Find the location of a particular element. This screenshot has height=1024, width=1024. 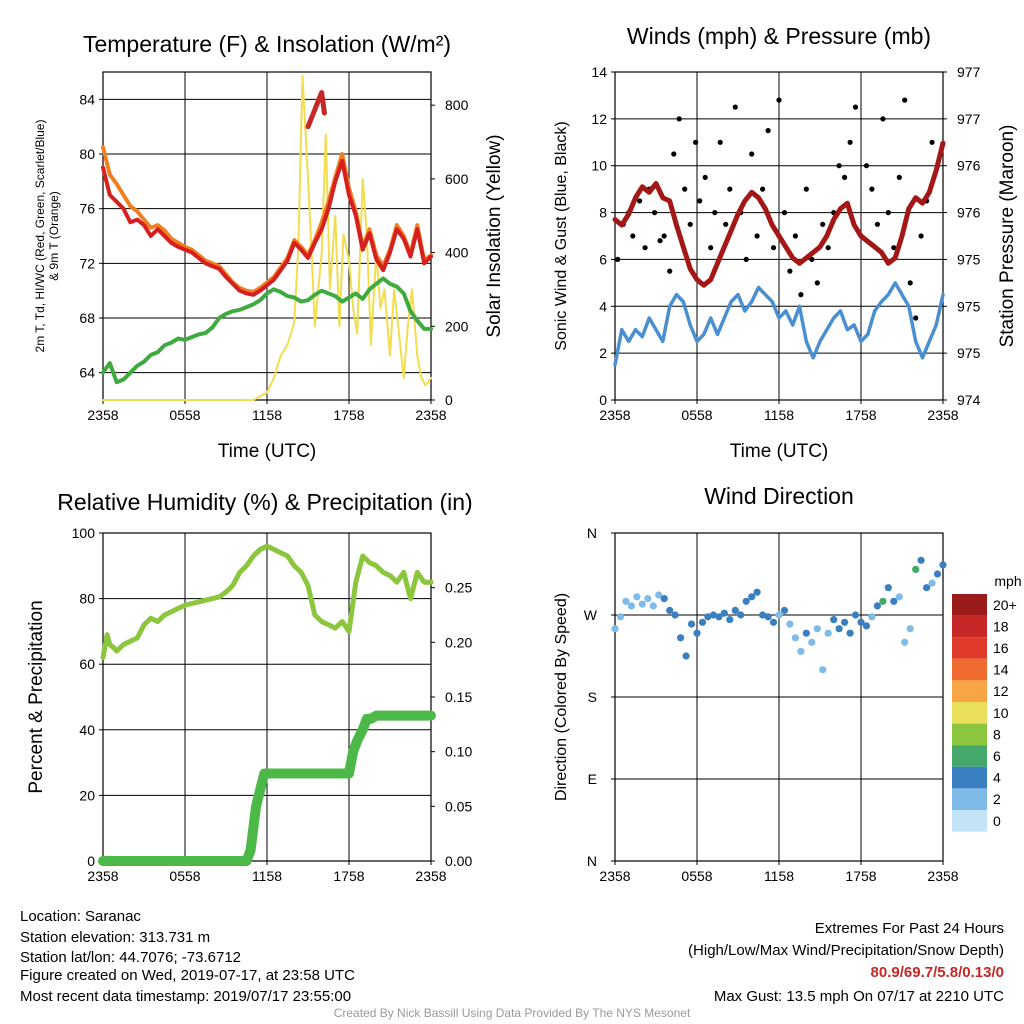

dir-xtick-label: 1758 is located at coordinates (860, 876).